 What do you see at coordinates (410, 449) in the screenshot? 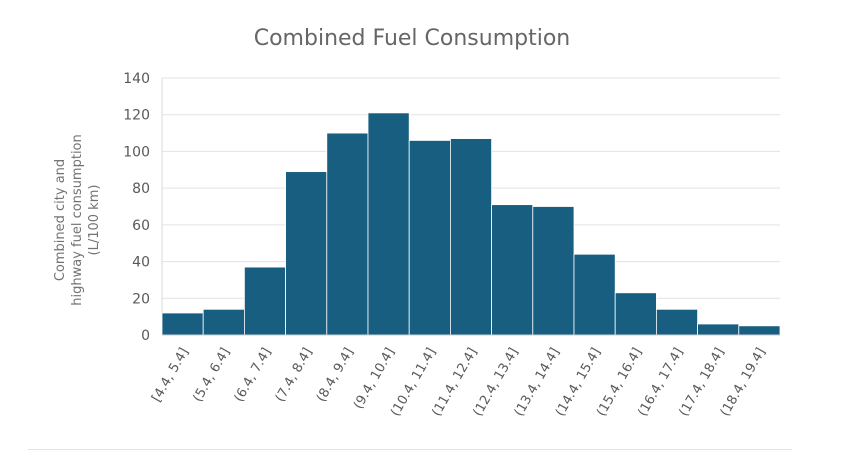
I see `bottom-divider` at bounding box center [410, 449].